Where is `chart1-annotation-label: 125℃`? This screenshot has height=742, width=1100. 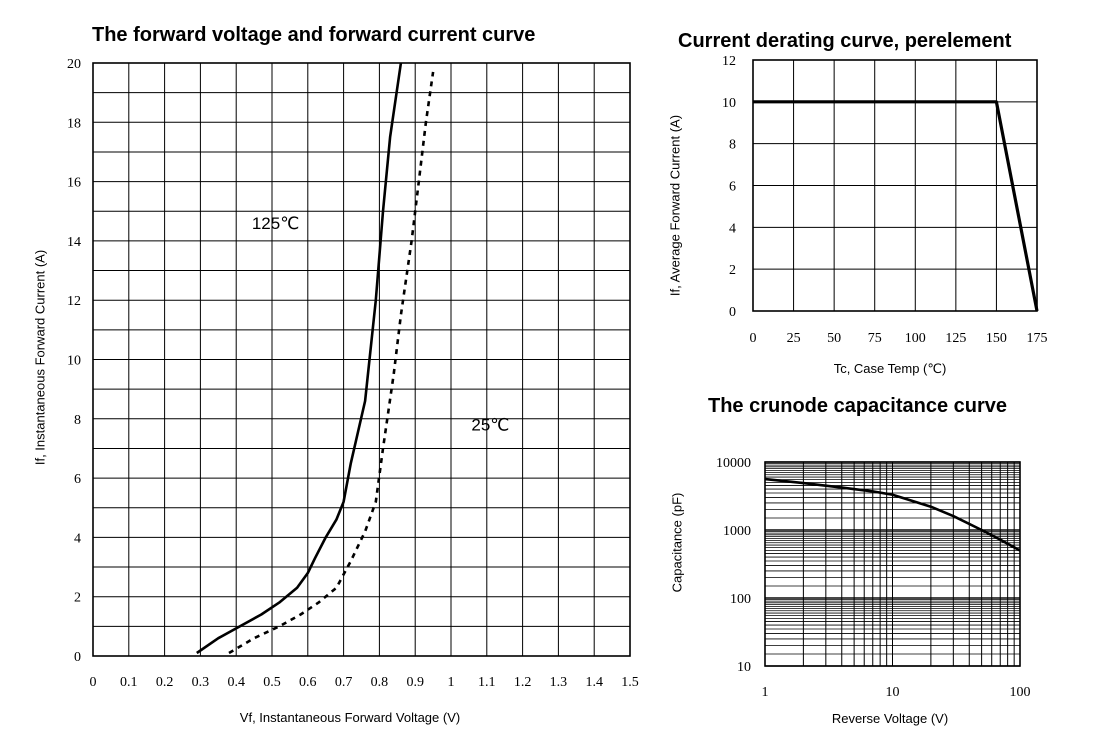
chart1-annotation-label: 125℃ is located at coordinates (275, 223).